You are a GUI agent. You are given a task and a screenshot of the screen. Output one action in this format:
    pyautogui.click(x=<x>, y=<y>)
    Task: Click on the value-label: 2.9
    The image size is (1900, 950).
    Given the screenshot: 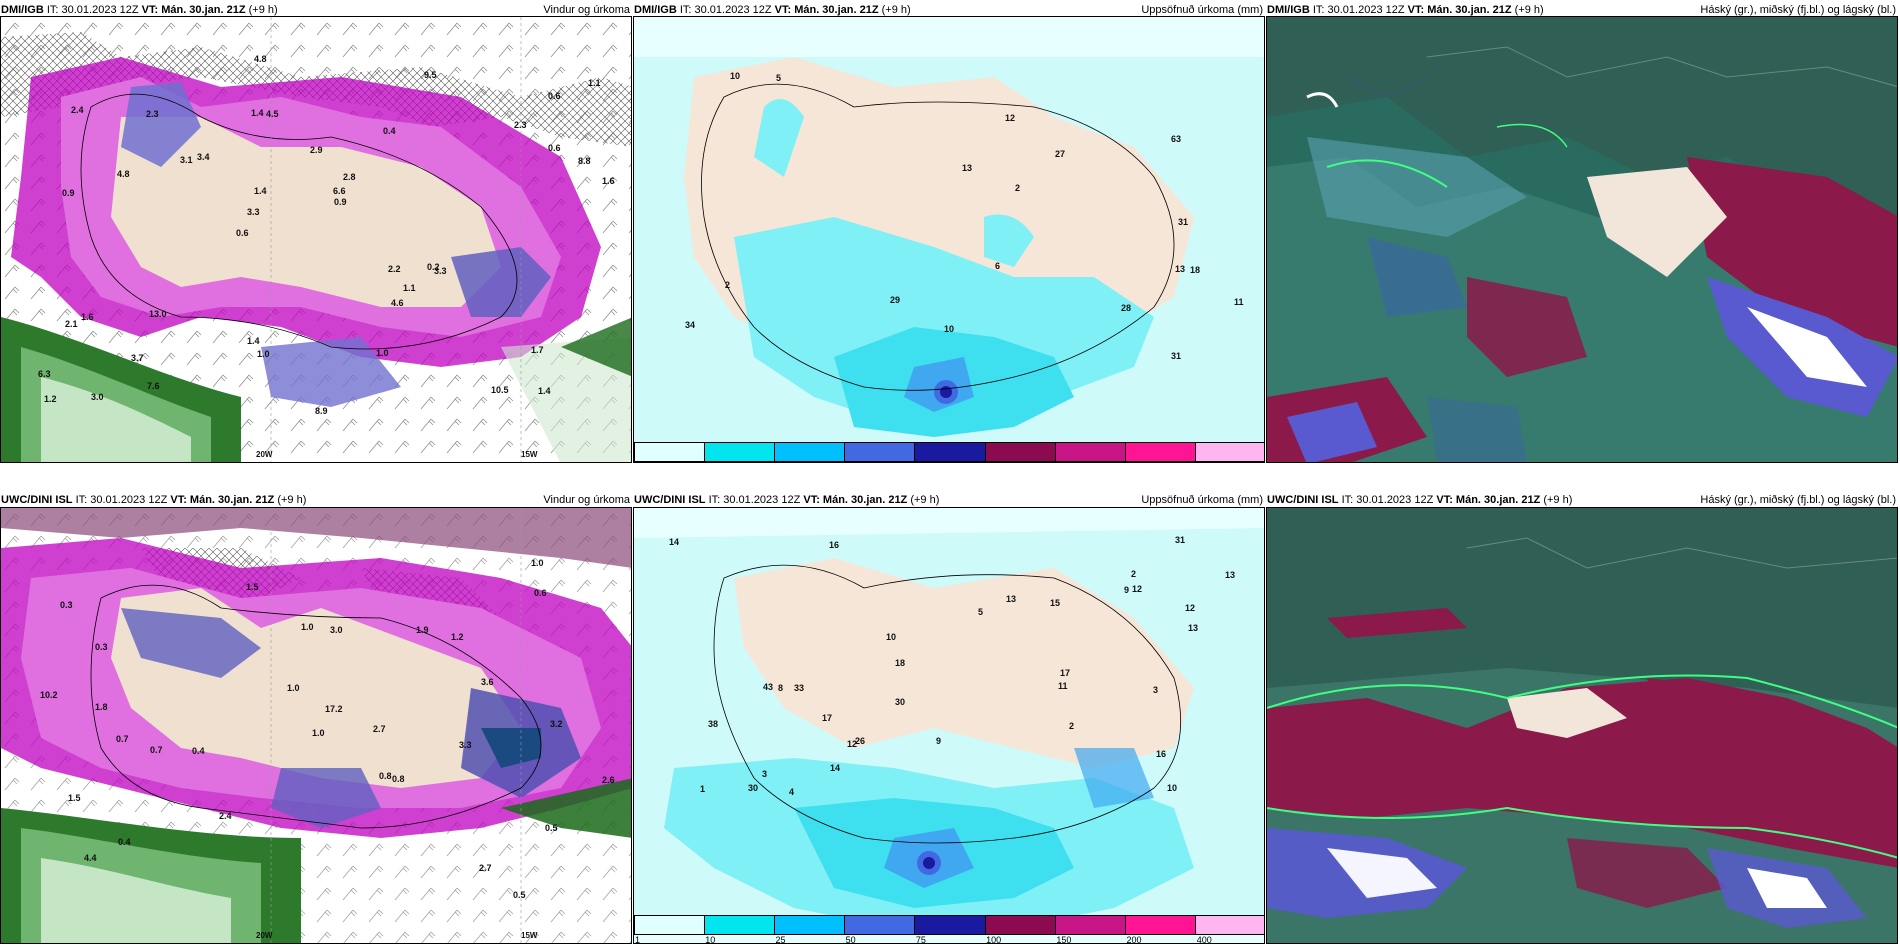 What is the action you would take?
    pyautogui.click(x=316, y=150)
    